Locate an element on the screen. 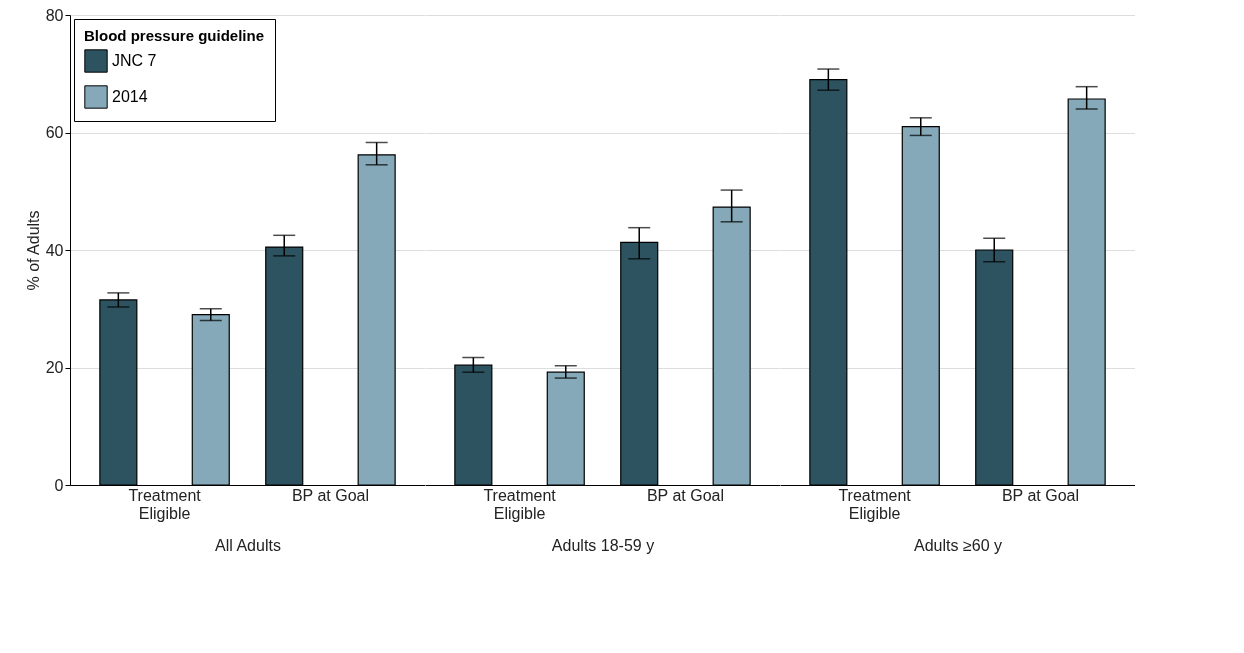 The height and width of the screenshot is (653, 1244). x-axis-title: All Adults is located at coordinates (248, 545).